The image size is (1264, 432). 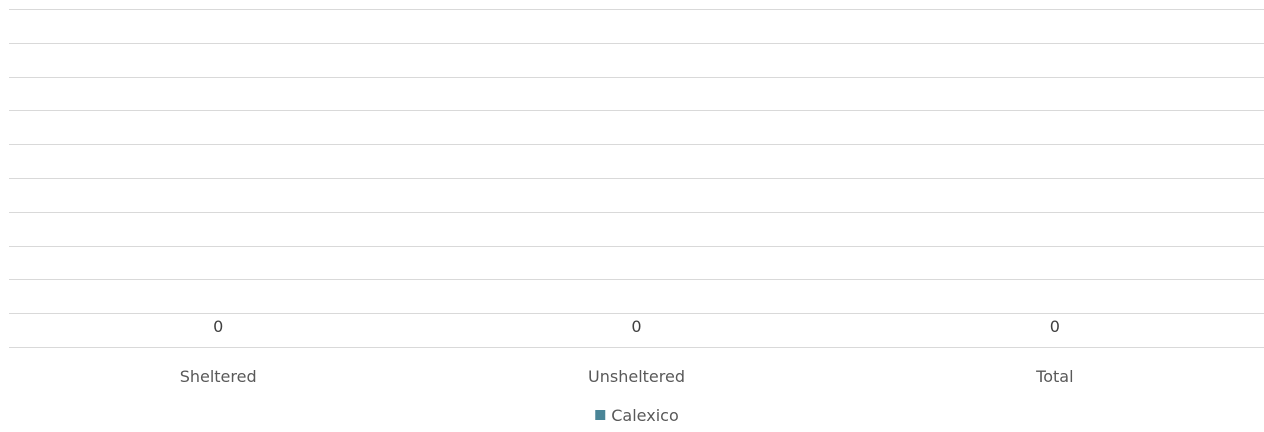 I want to click on data-label-unsheltered: 0, so click(x=636, y=326).